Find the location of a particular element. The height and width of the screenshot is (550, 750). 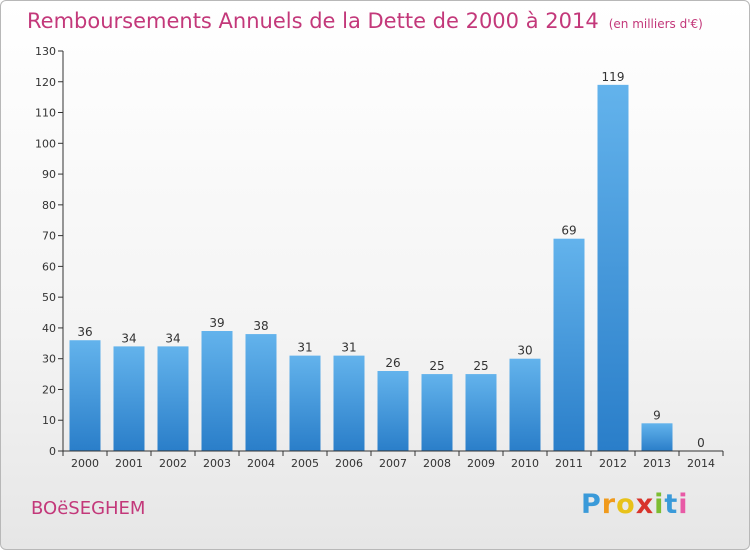

y-tick-label: 20 is located at coordinates (49, 389).